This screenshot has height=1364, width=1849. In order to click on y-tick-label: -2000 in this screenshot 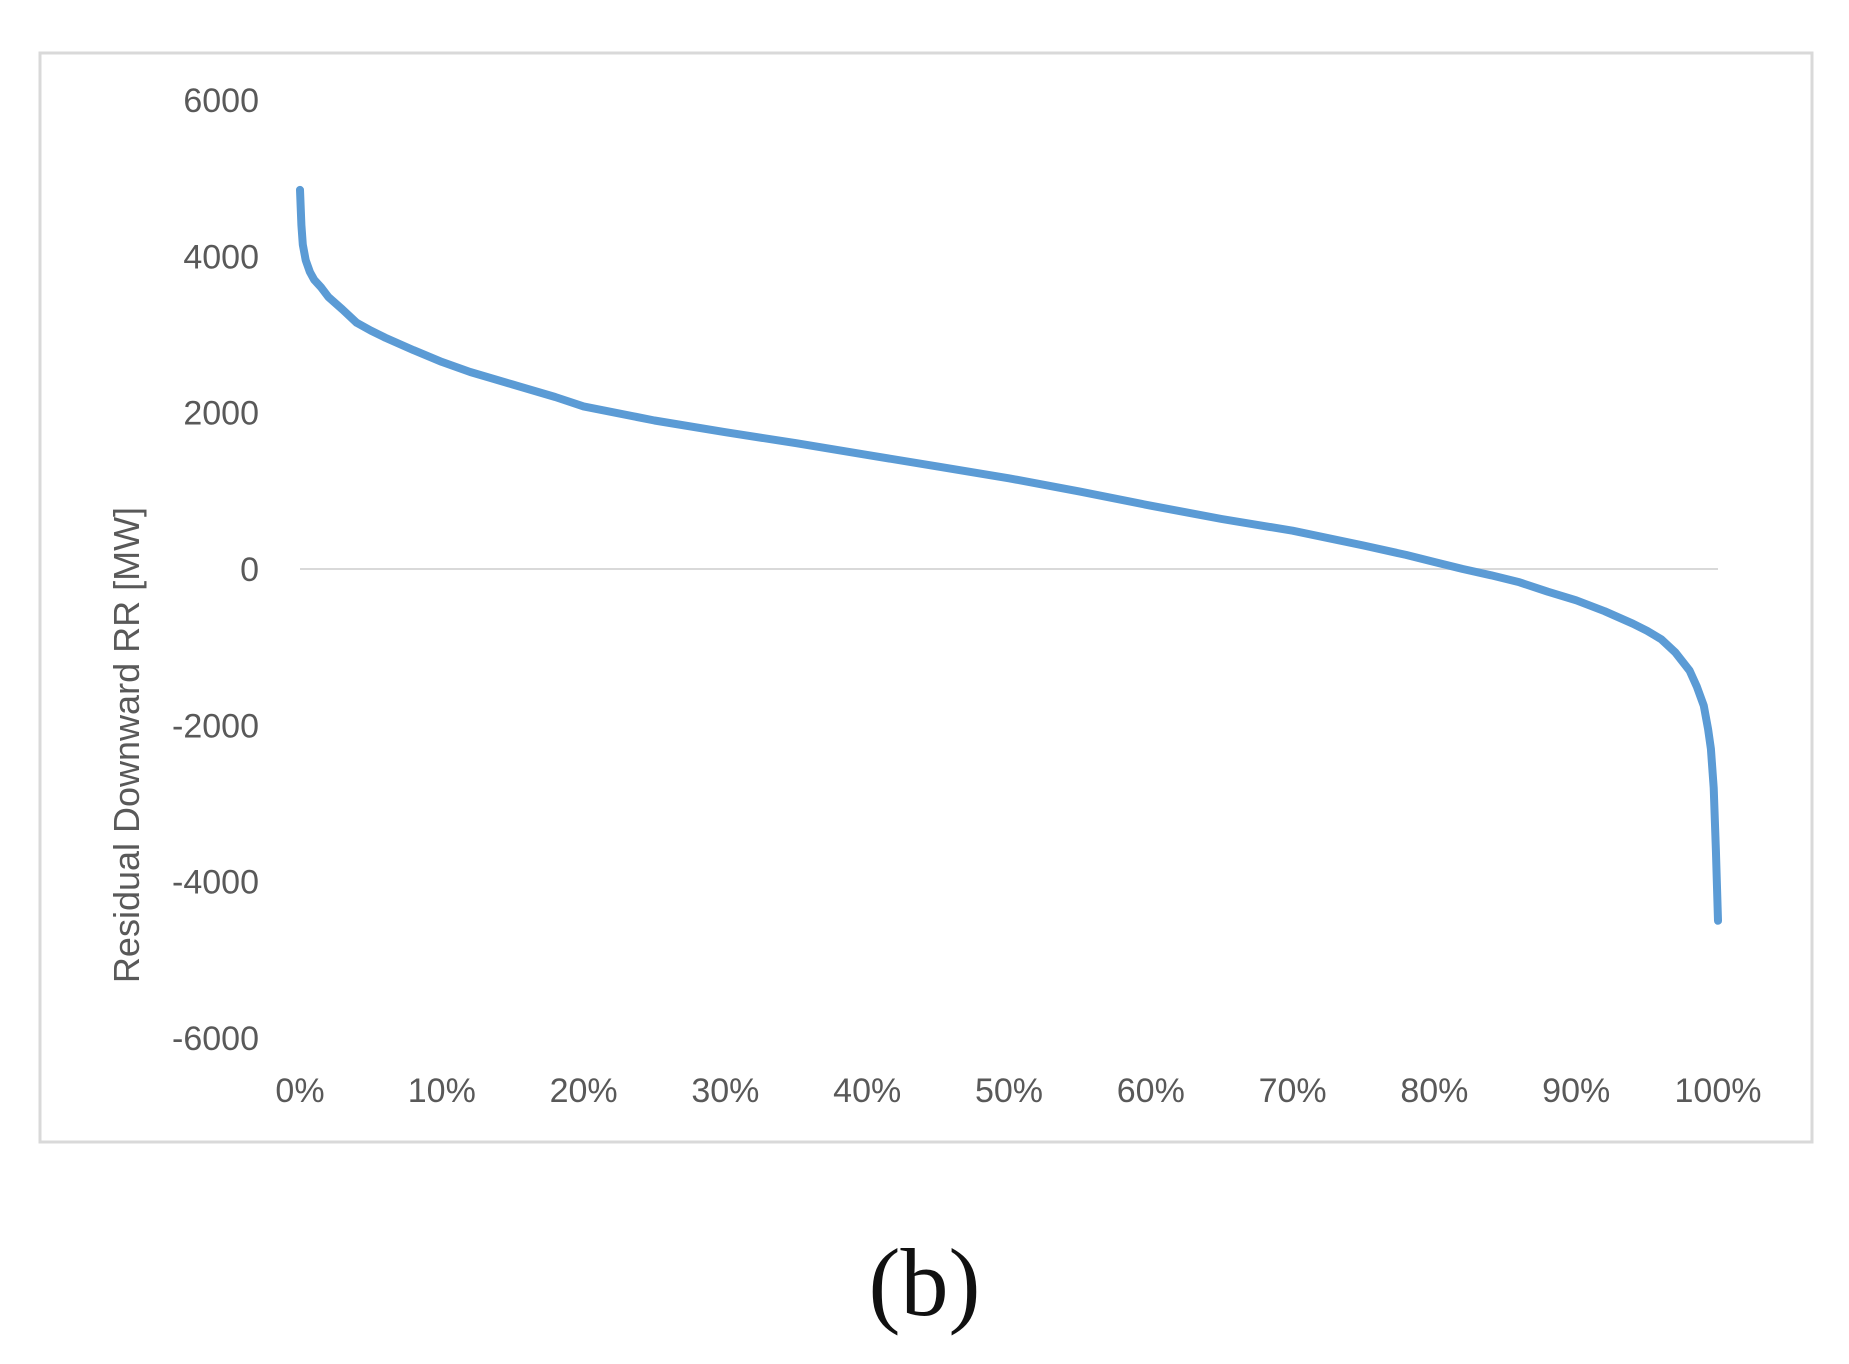, I will do `click(215, 726)`.